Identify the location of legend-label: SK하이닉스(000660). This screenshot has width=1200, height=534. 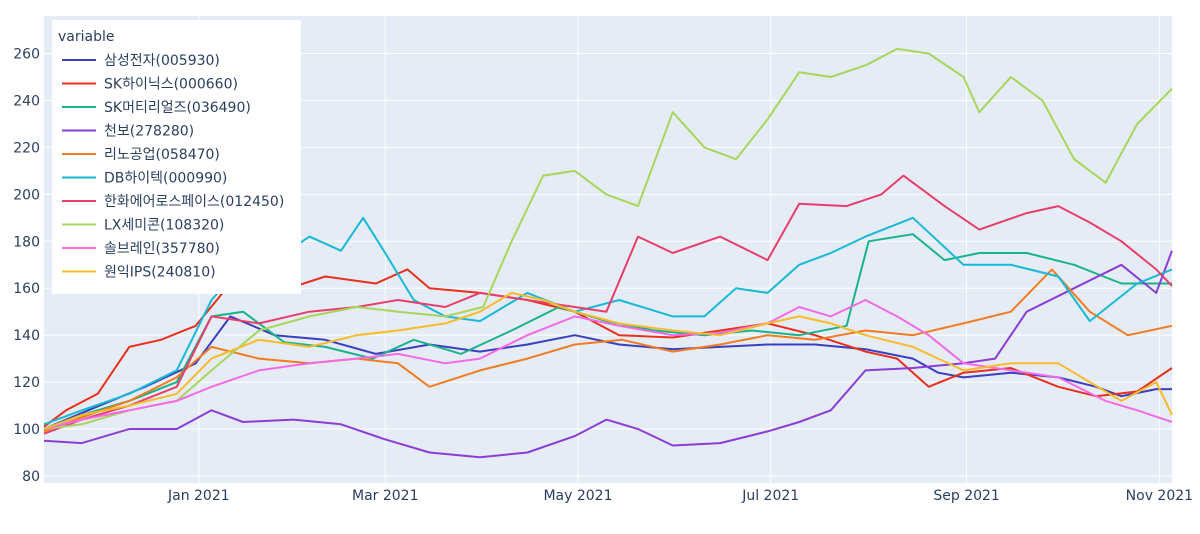
(171, 85).